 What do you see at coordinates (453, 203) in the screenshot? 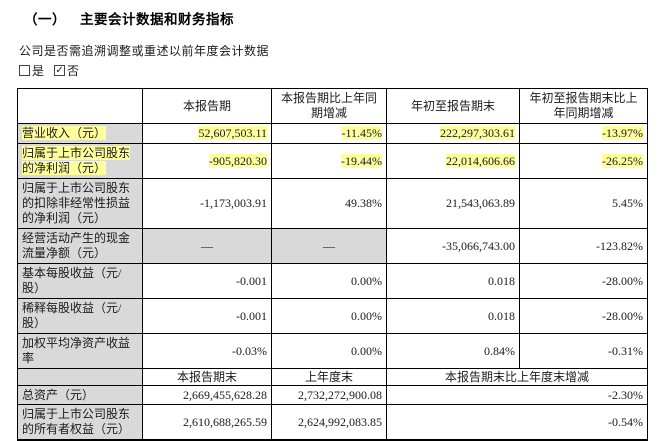
I see `cell-value: 21,543,063.89` at bounding box center [453, 203].